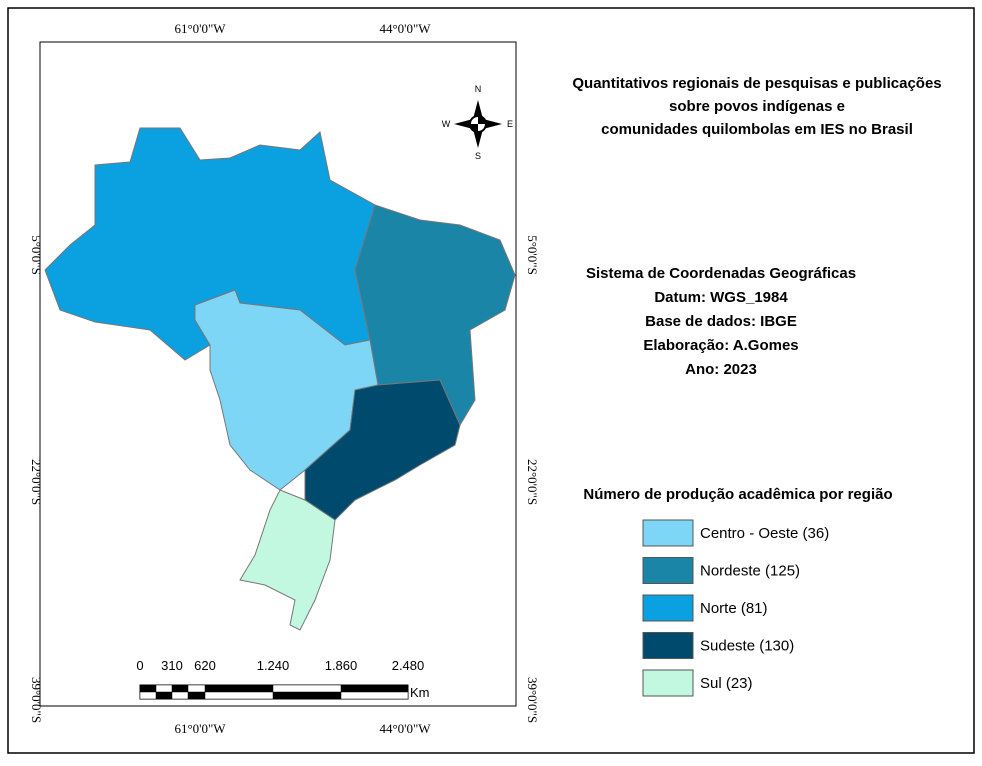 Image resolution: width=982 pixels, height=766 pixels. I want to click on compass-s: S, so click(478, 156).